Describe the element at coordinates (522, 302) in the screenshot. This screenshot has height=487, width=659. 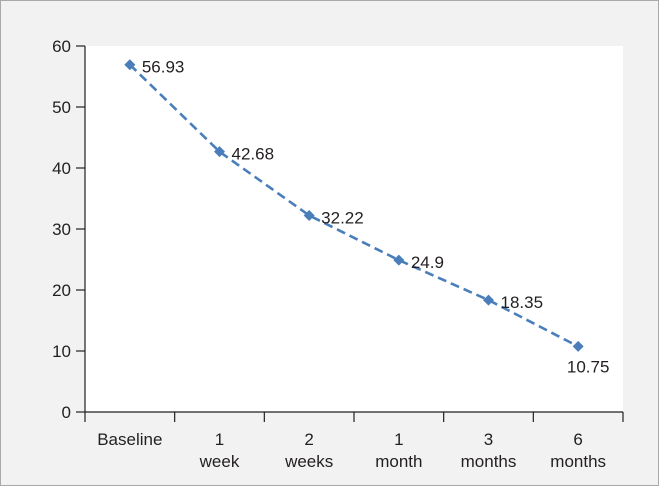
I see `data-label: 18.35` at that location.